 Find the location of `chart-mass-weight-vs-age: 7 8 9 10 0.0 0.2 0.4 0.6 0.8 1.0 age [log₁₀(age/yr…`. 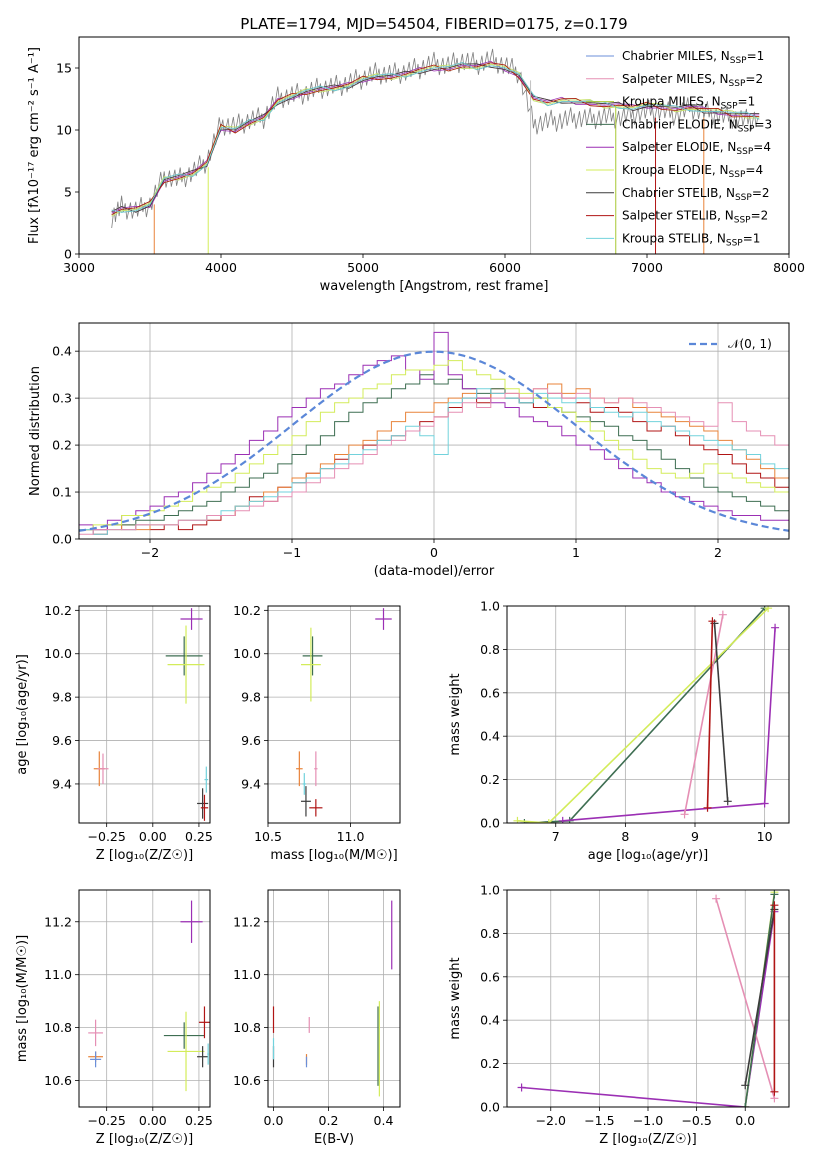

chart-mass-weight-vs-age: 7 8 9 10 0.0 0.2 0.4 0.6 0.8 1.0 age [log₁₀(age/yr… is located at coordinates (619, 731).